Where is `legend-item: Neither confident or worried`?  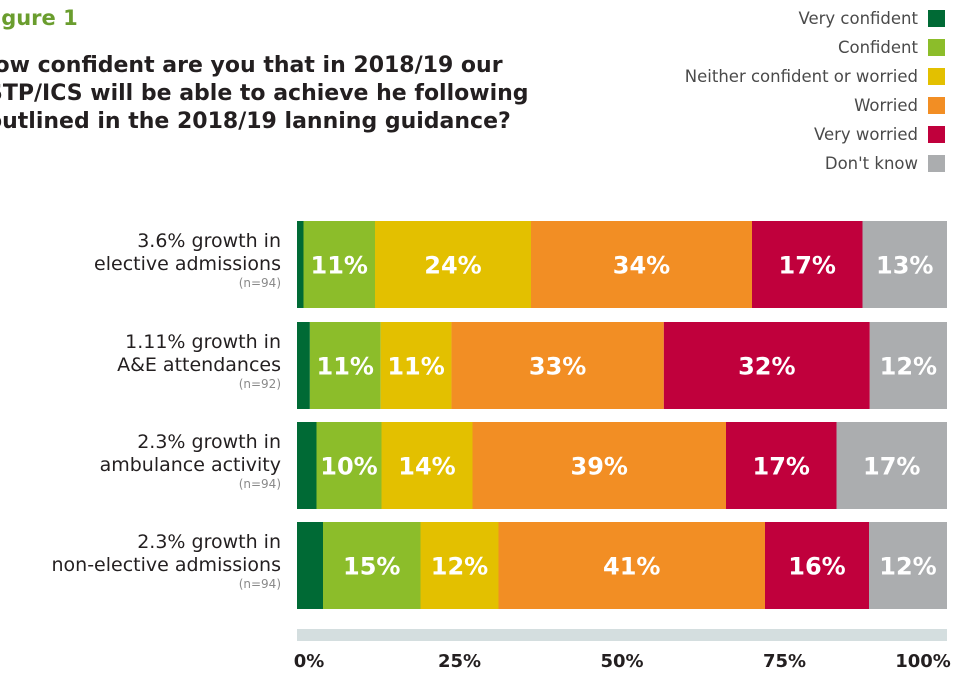
legend-item: Neither confident or worried is located at coordinates (815, 76).